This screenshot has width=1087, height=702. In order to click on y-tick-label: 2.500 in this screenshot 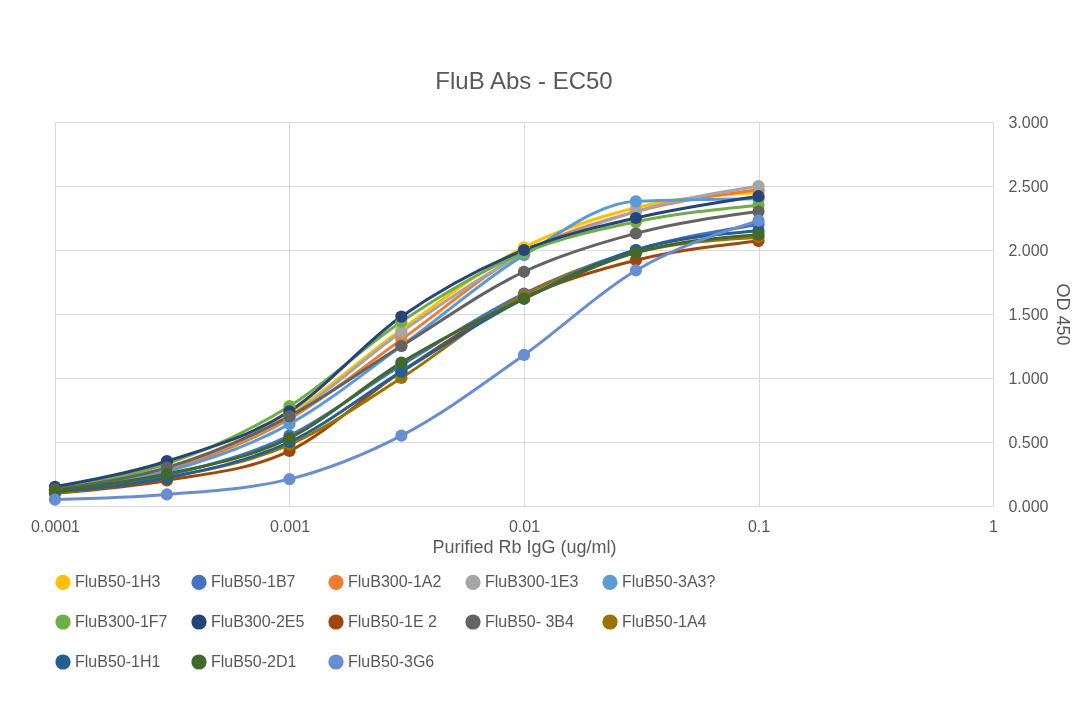, I will do `click(1028, 186)`.